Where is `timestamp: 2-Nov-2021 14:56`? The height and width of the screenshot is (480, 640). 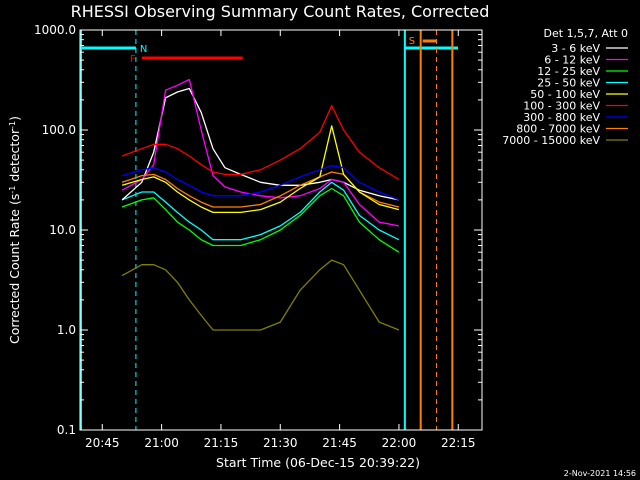 timestamp: 2-Nov-2021 14:56 is located at coordinates (600, 473).